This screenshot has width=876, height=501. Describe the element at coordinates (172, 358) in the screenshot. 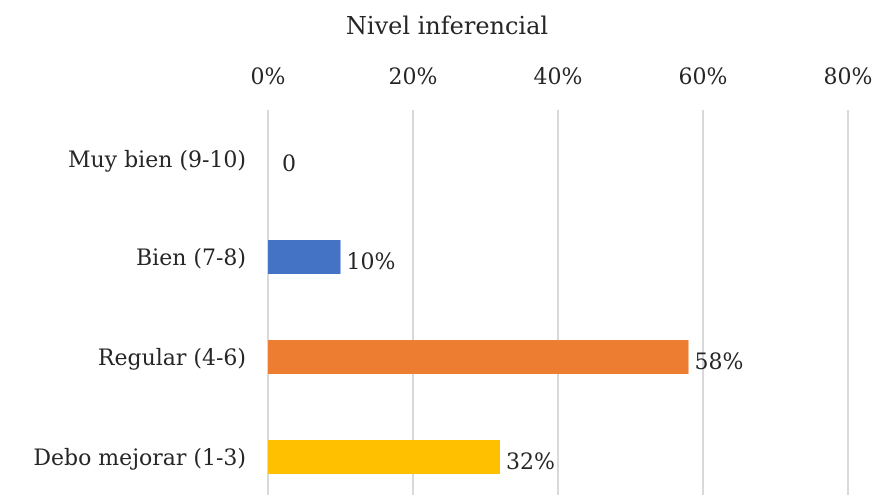

I see `category-label: Regular (4-6)` at that location.